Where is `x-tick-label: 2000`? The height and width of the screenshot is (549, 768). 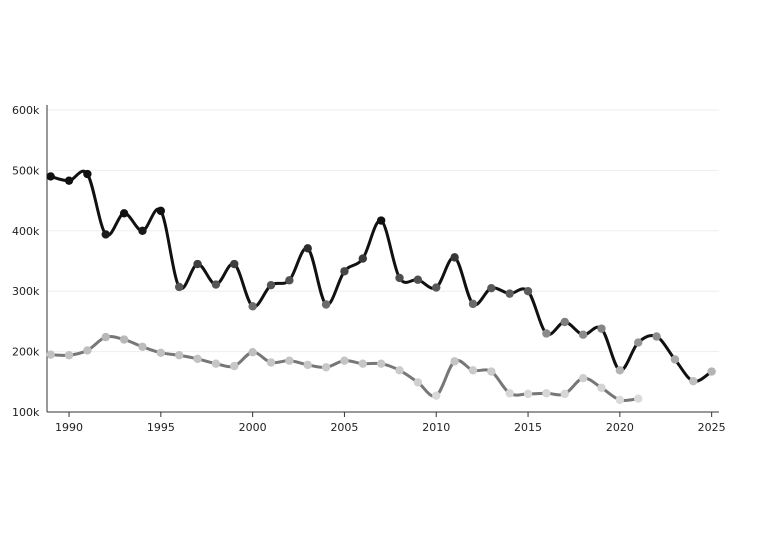
x-tick-label: 2000 is located at coordinates (253, 427).